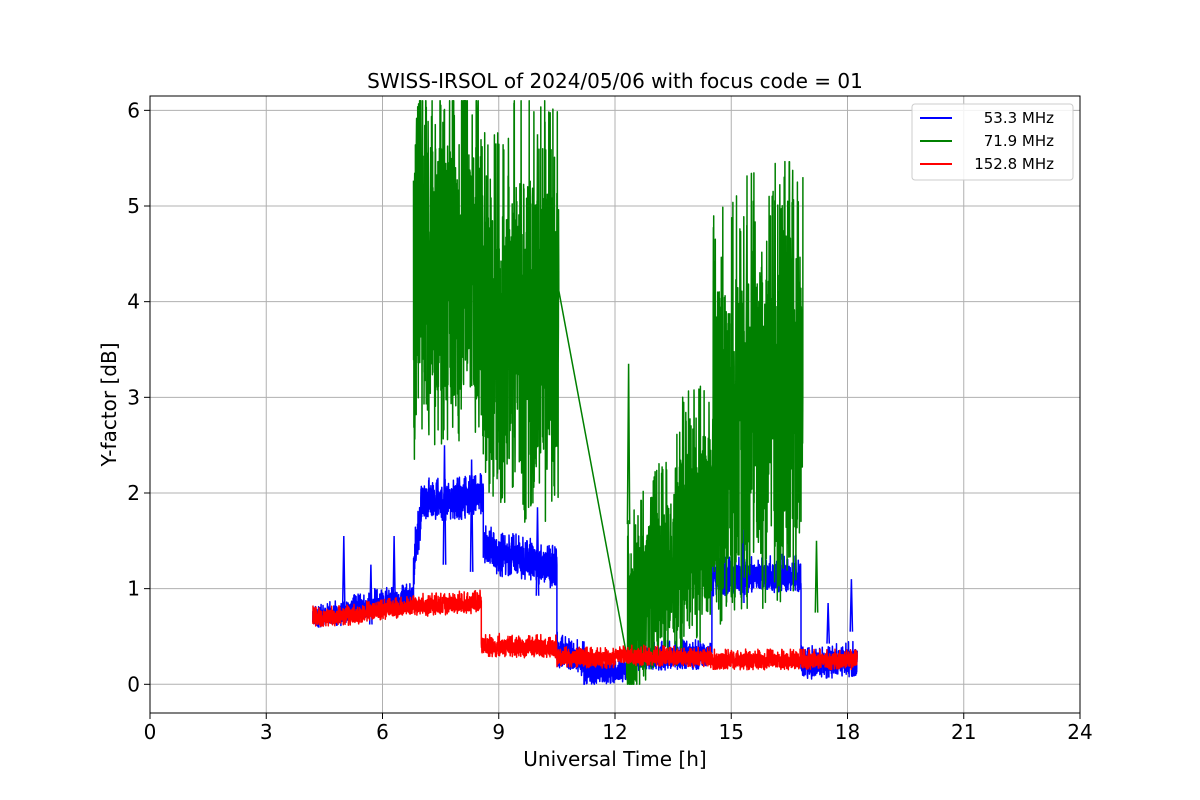  I want to click on legend-label-1: 71.9 MHz, so click(1019, 141).